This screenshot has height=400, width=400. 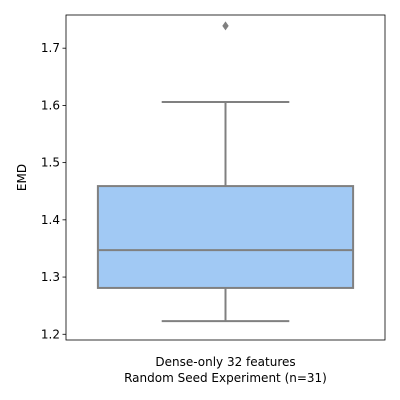 What do you see at coordinates (50, 48) in the screenshot?
I see `y-tick-label: 1.7` at bounding box center [50, 48].